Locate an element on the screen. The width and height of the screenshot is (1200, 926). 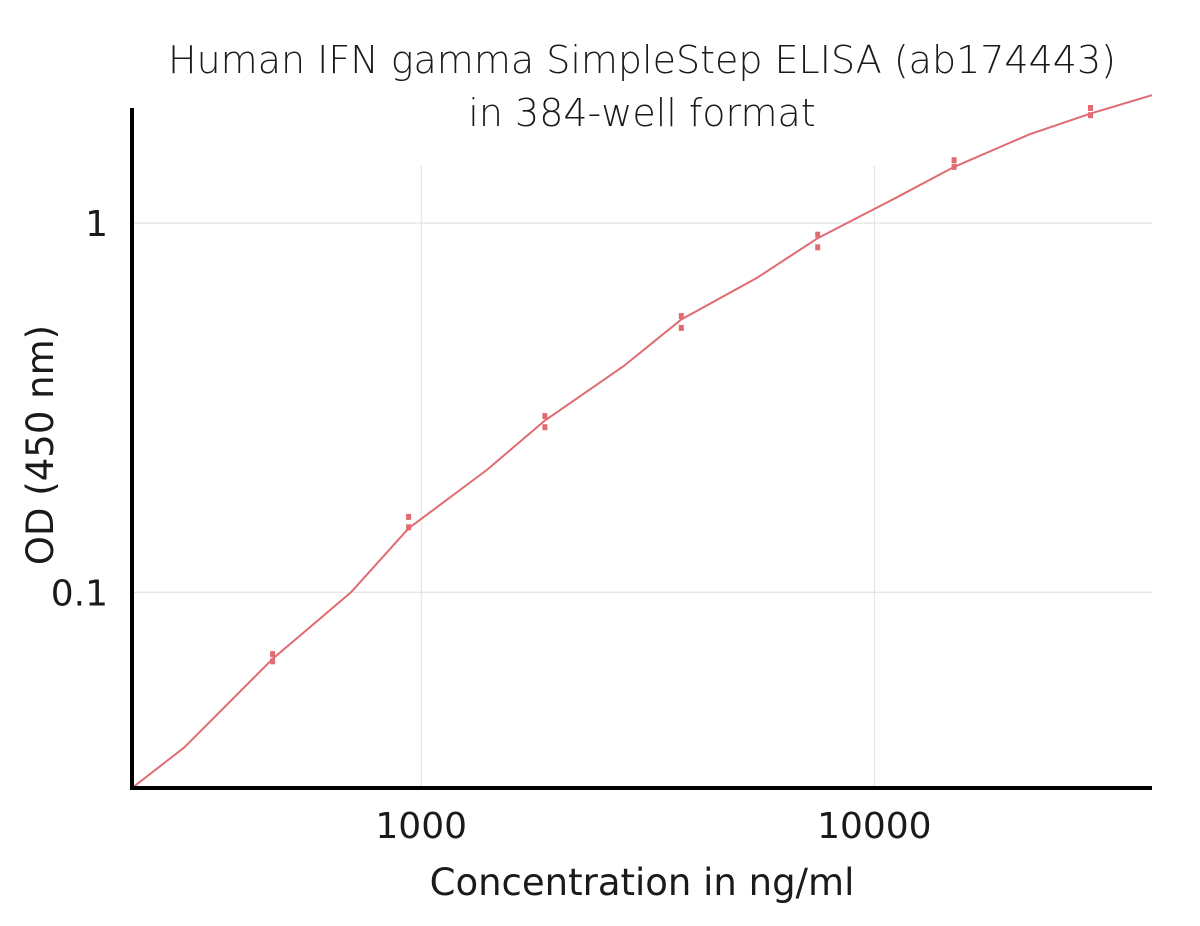
y-axis-label: OD (450 nm) is located at coordinates (40, 445).